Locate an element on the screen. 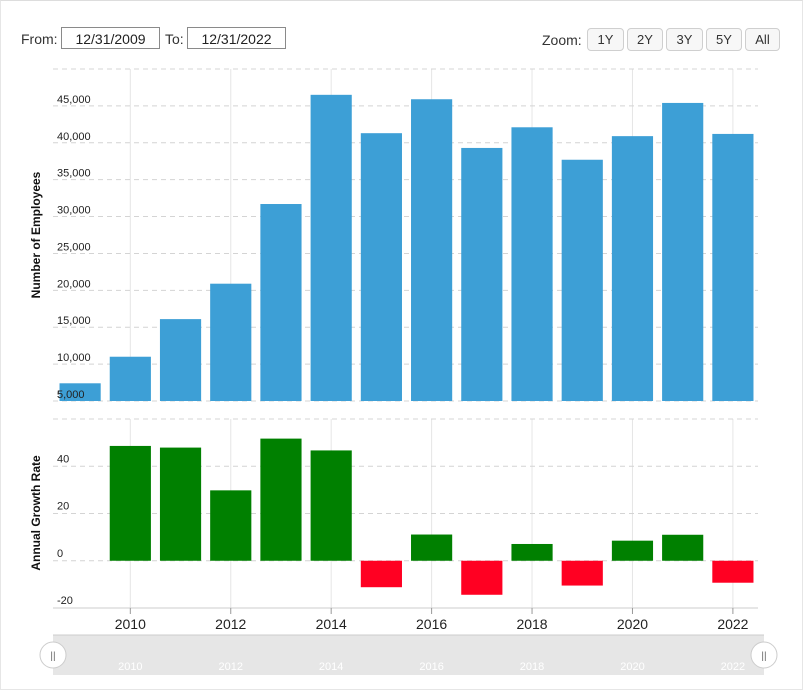 The image size is (805, 692). employees-y-tick-label: 10,000 is located at coordinates (74, 358).